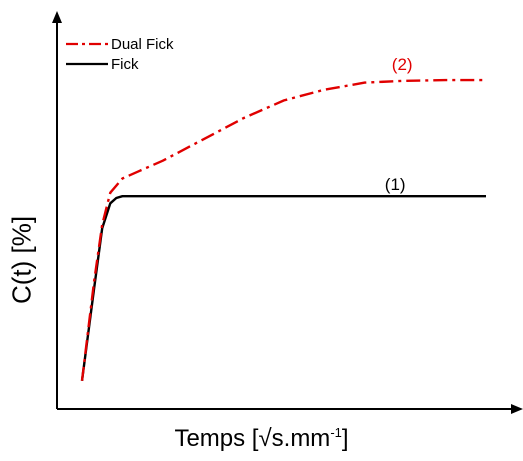 Image resolution: width=523 pixels, height=461 pixels. I want to click on y-axis, so click(57, 210).